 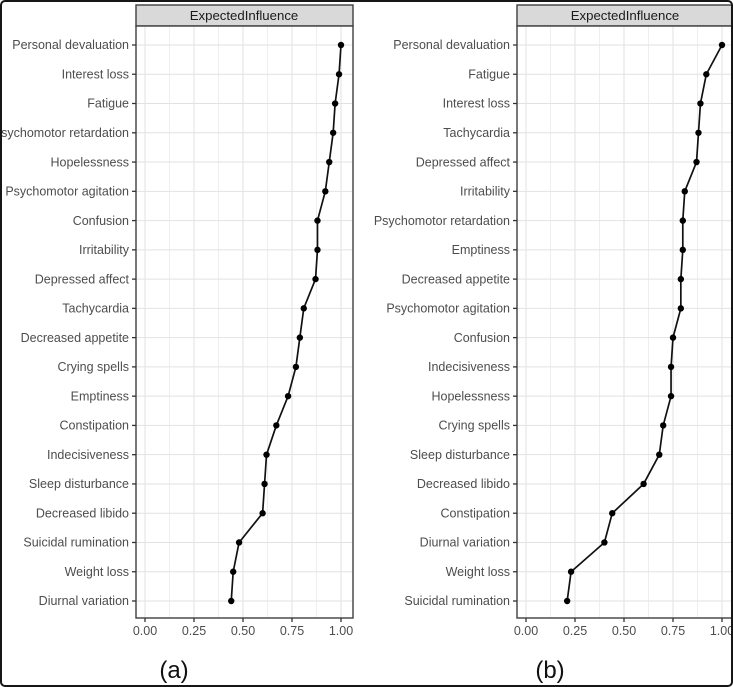 What do you see at coordinates (173, 670) in the screenshot?
I see `subfigure-caption: (a)` at bounding box center [173, 670].